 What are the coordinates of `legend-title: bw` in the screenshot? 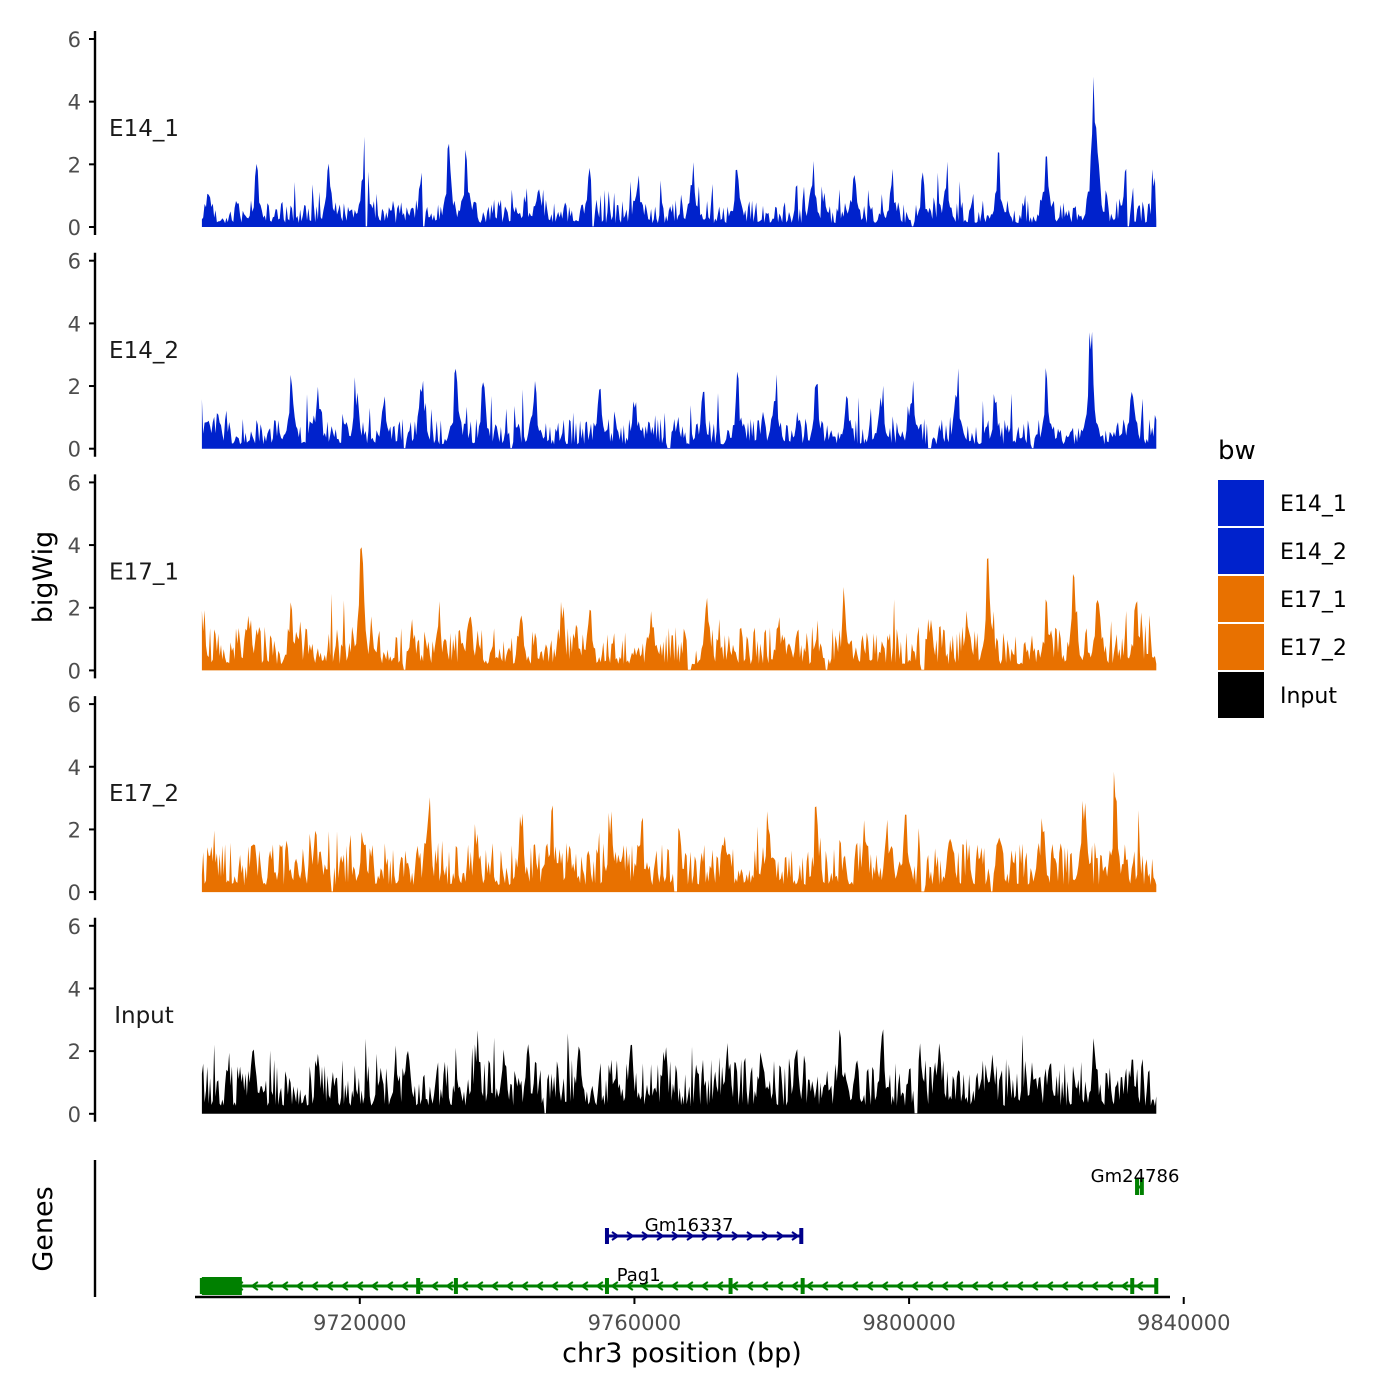 It's located at (1237, 451).